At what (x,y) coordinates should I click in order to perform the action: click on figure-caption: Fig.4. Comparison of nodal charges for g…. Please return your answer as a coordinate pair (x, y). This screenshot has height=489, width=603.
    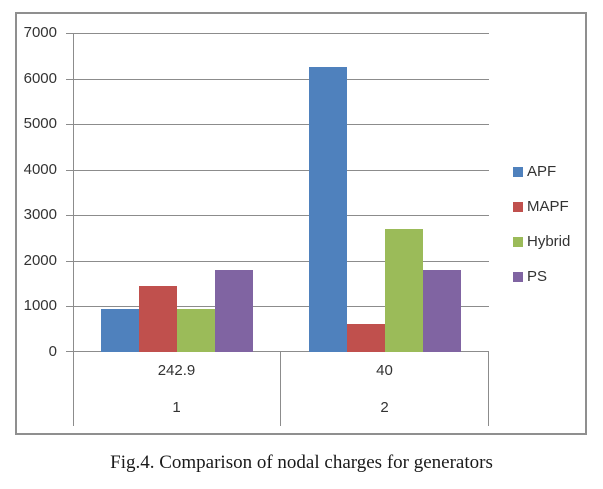
    Looking at the image, I should click on (301, 462).